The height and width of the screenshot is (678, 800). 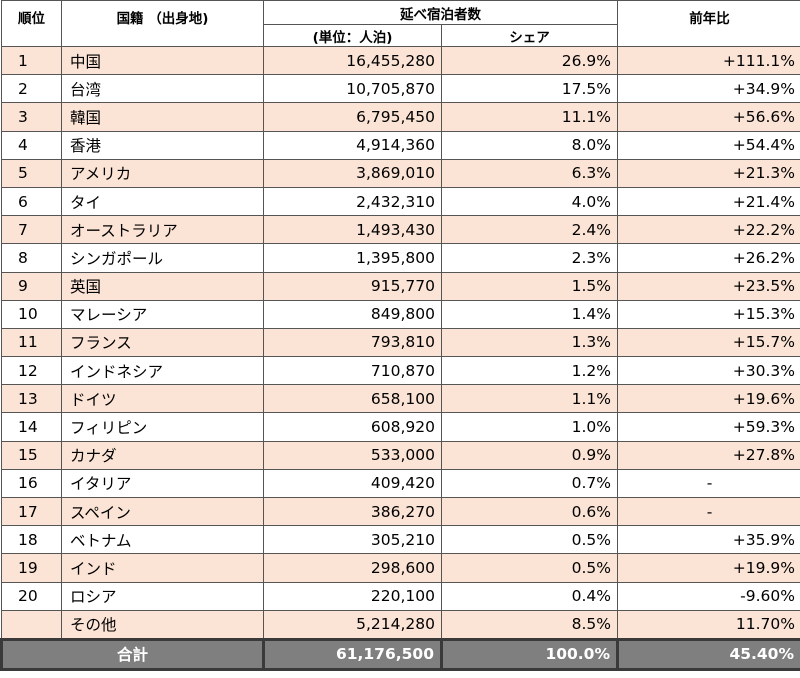 What do you see at coordinates (708, 145) in the screenshot?
I see `cell-yoy: +54.4%` at bounding box center [708, 145].